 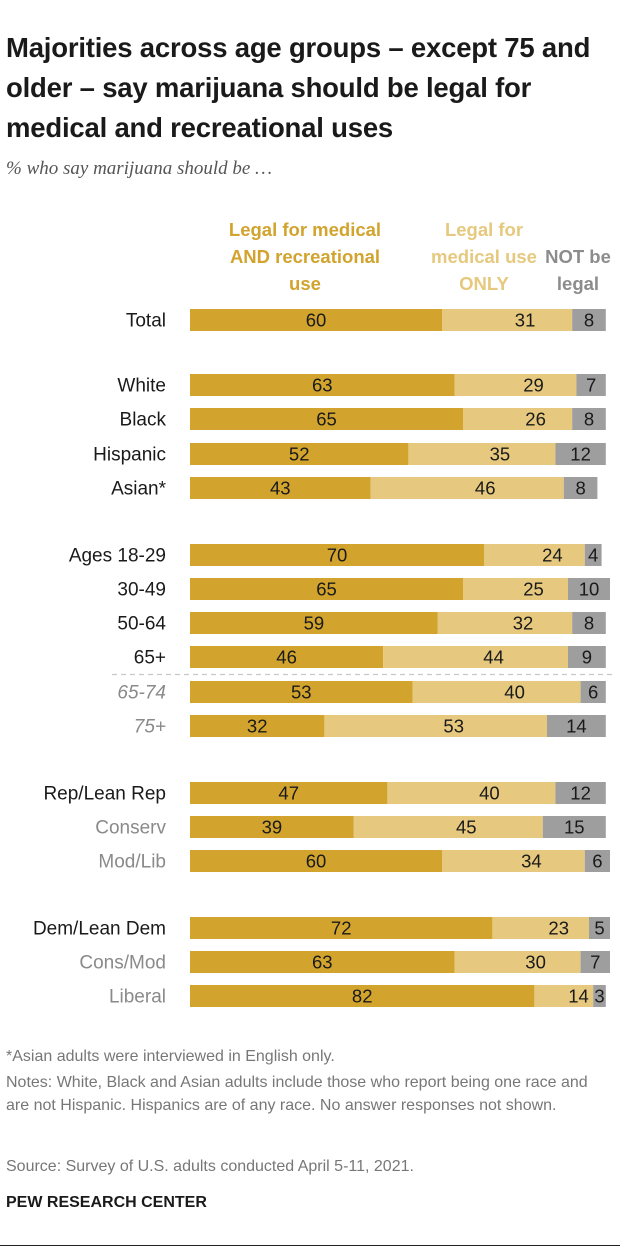 I want to click on value-label-not-legal: 7, so click(x=591, y=385).